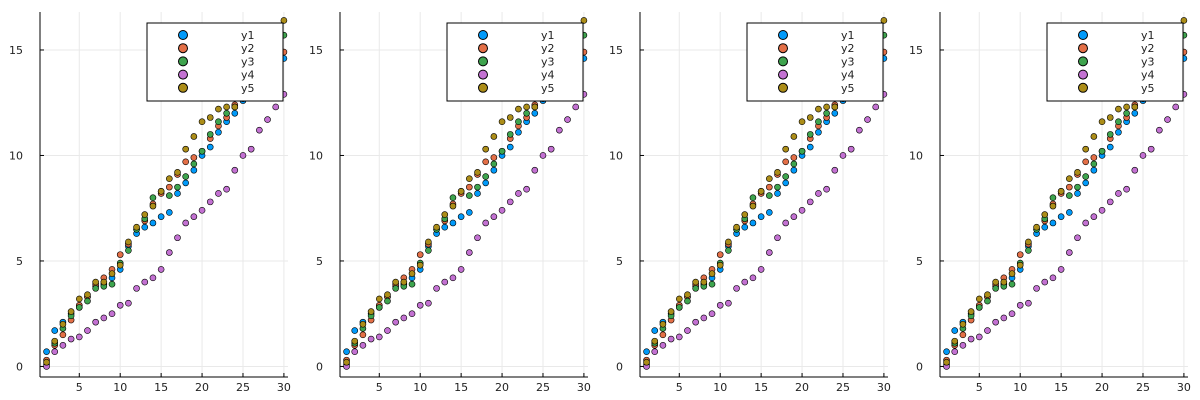 The height and width of the screenshot is (400, 1200). What do you see at coordinates (183, 74) in the screenshot?
I see `legend-marker-y4` at bounding box center [183, 74].